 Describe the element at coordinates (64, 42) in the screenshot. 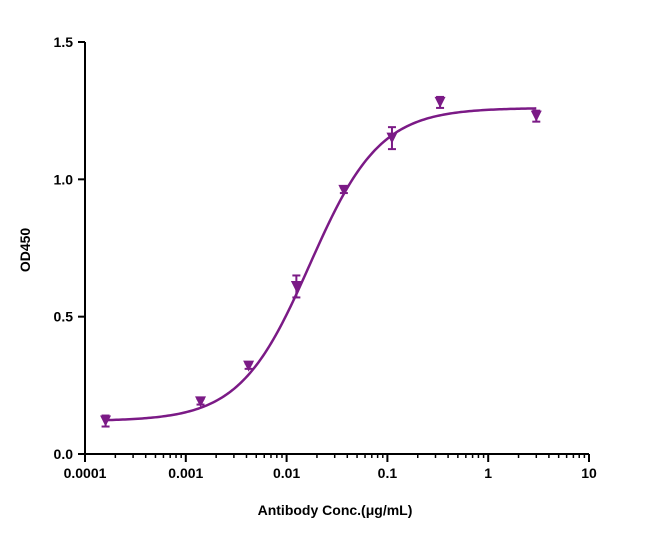

I see `y-tick-label: 1.5` at that location.